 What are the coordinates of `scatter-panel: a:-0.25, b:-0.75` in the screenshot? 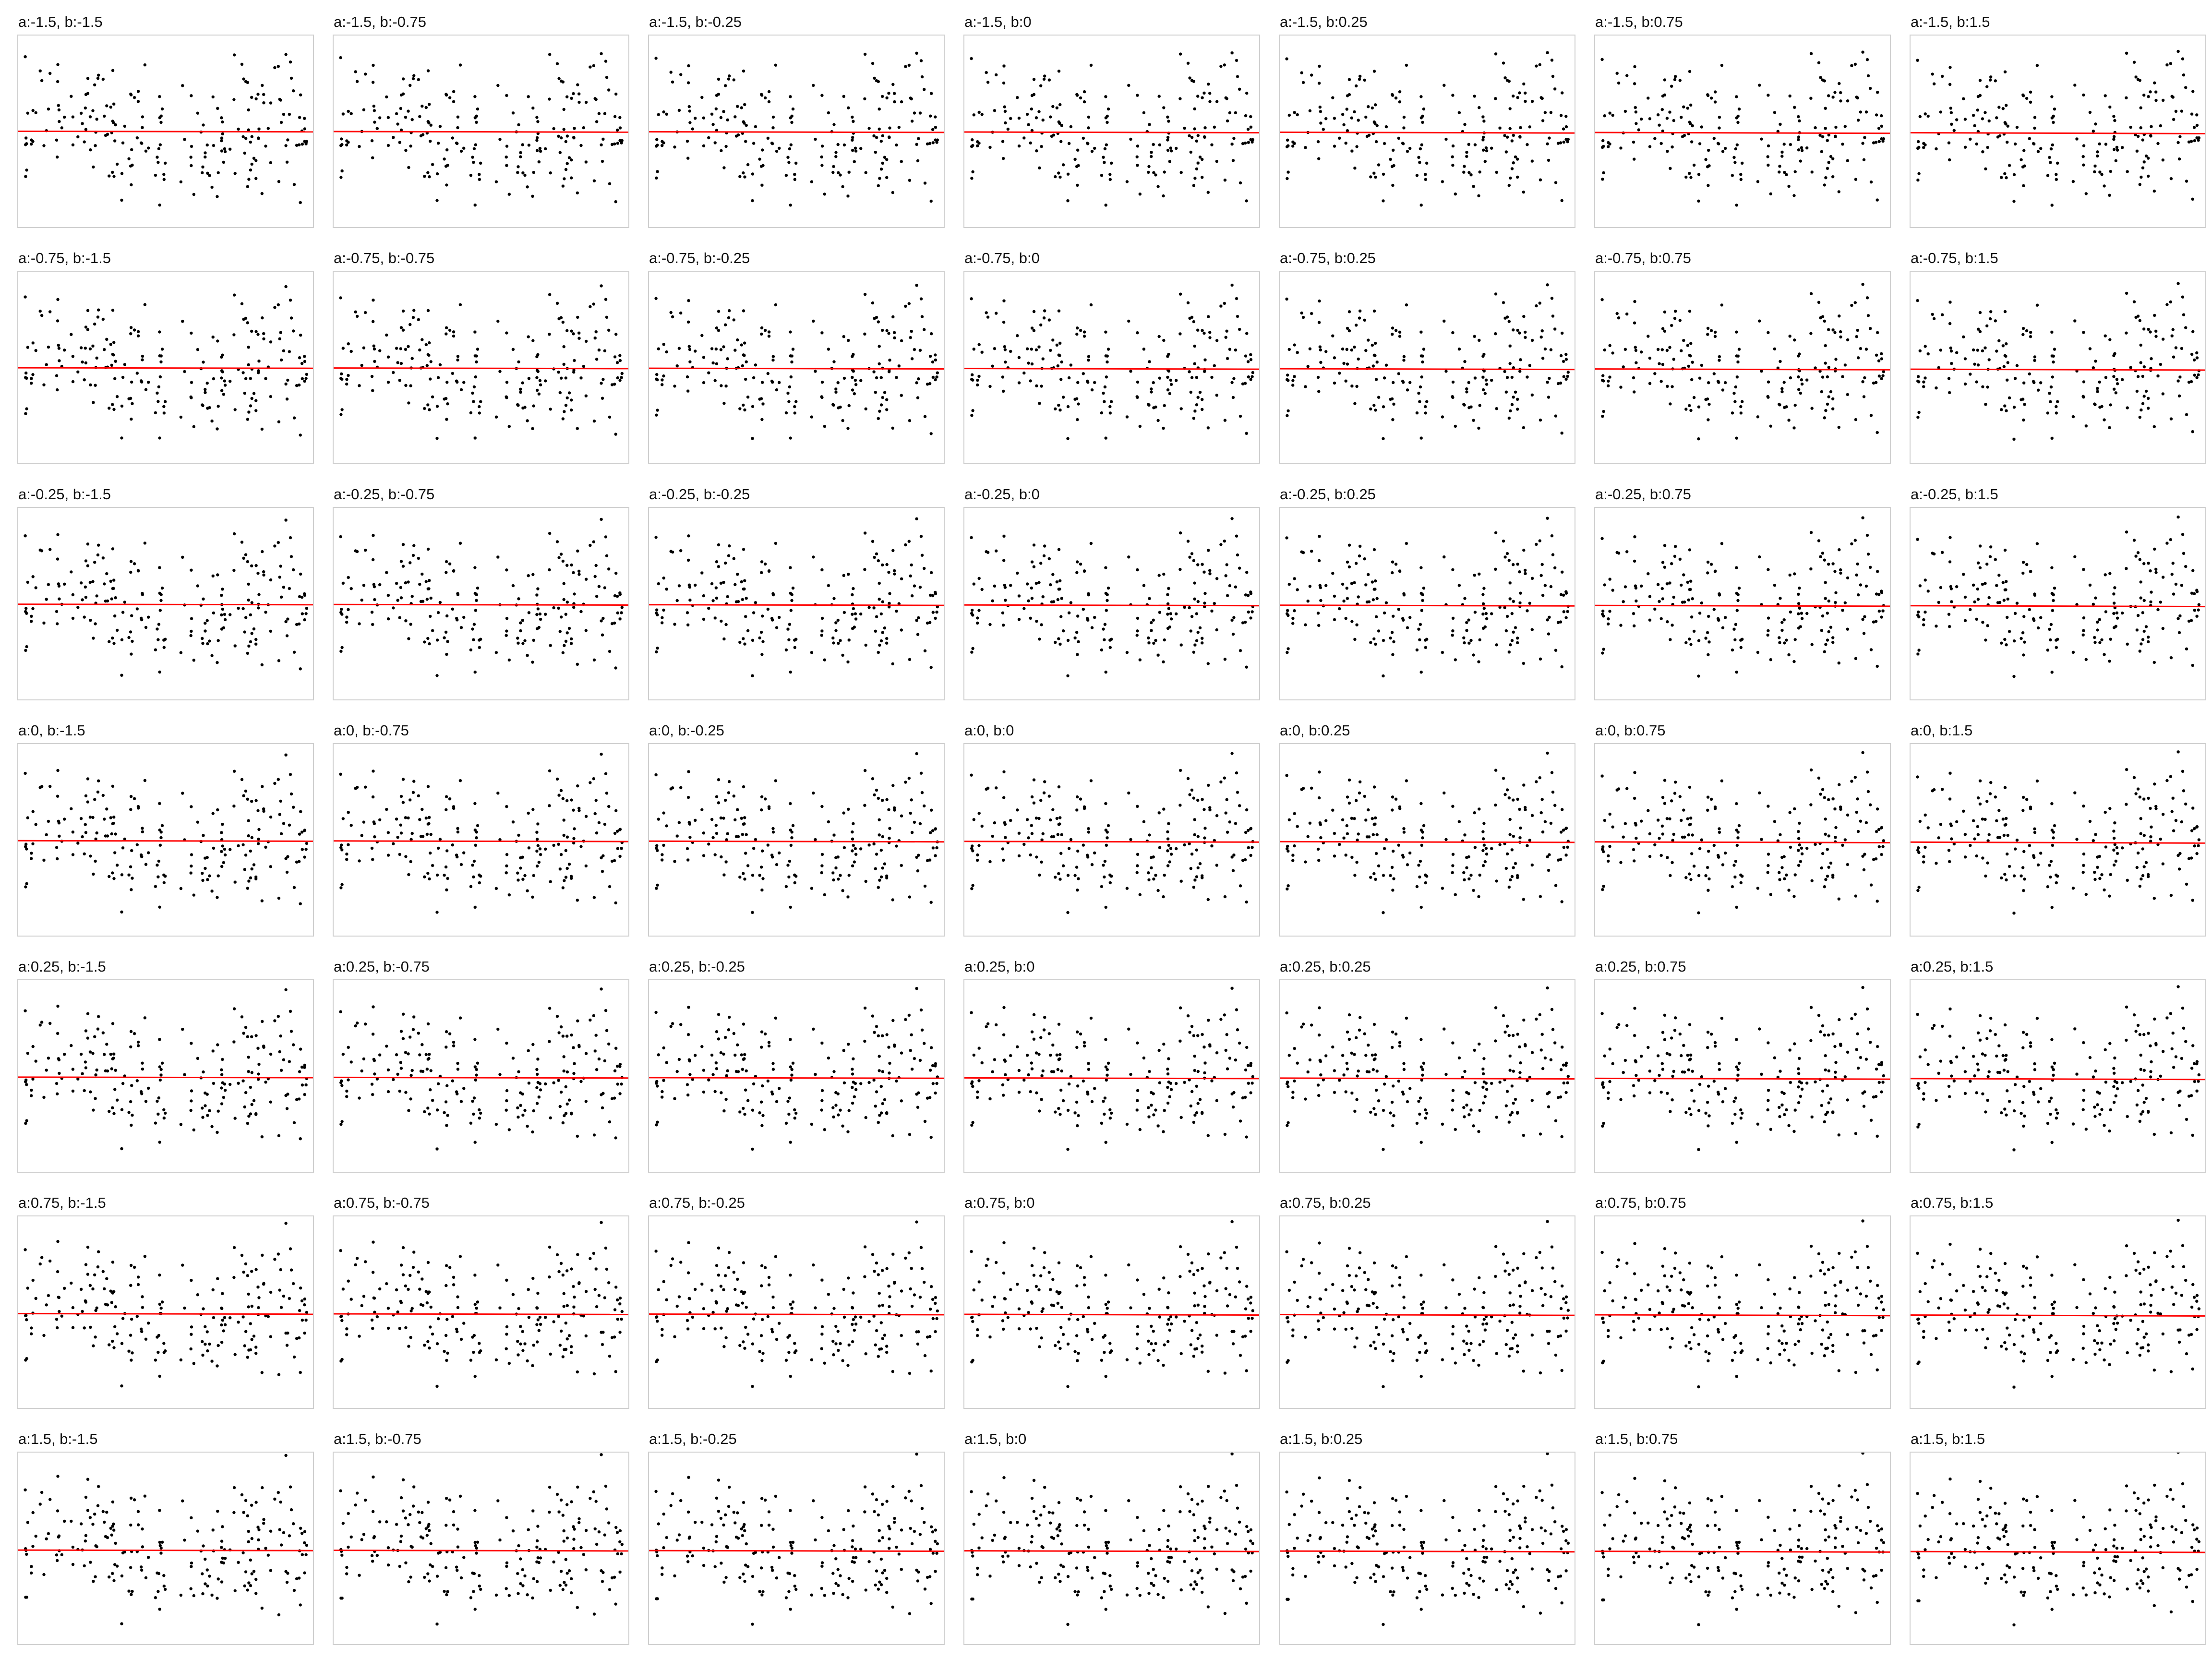 It's located at (481, 591).